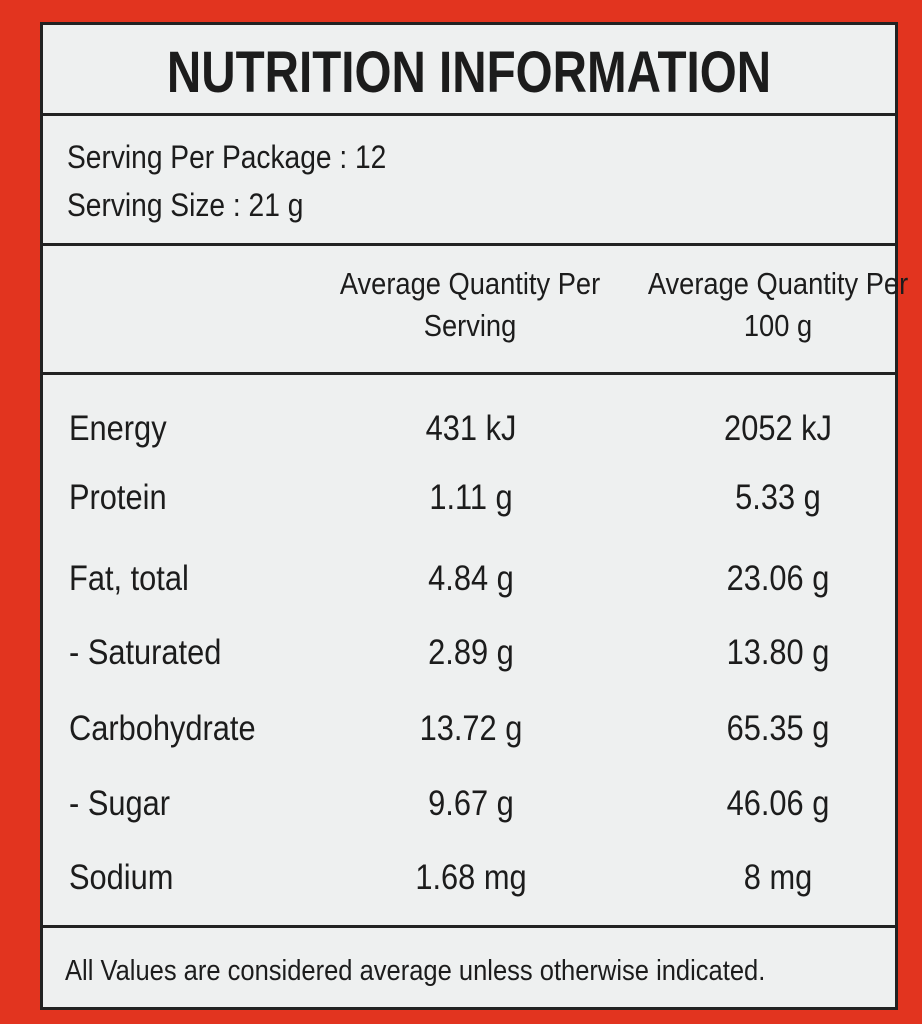  What do you see at coordinates (118, 497) in the screenshot?
I see `nutrient-name: Protein` at bounding box center [118, 497].